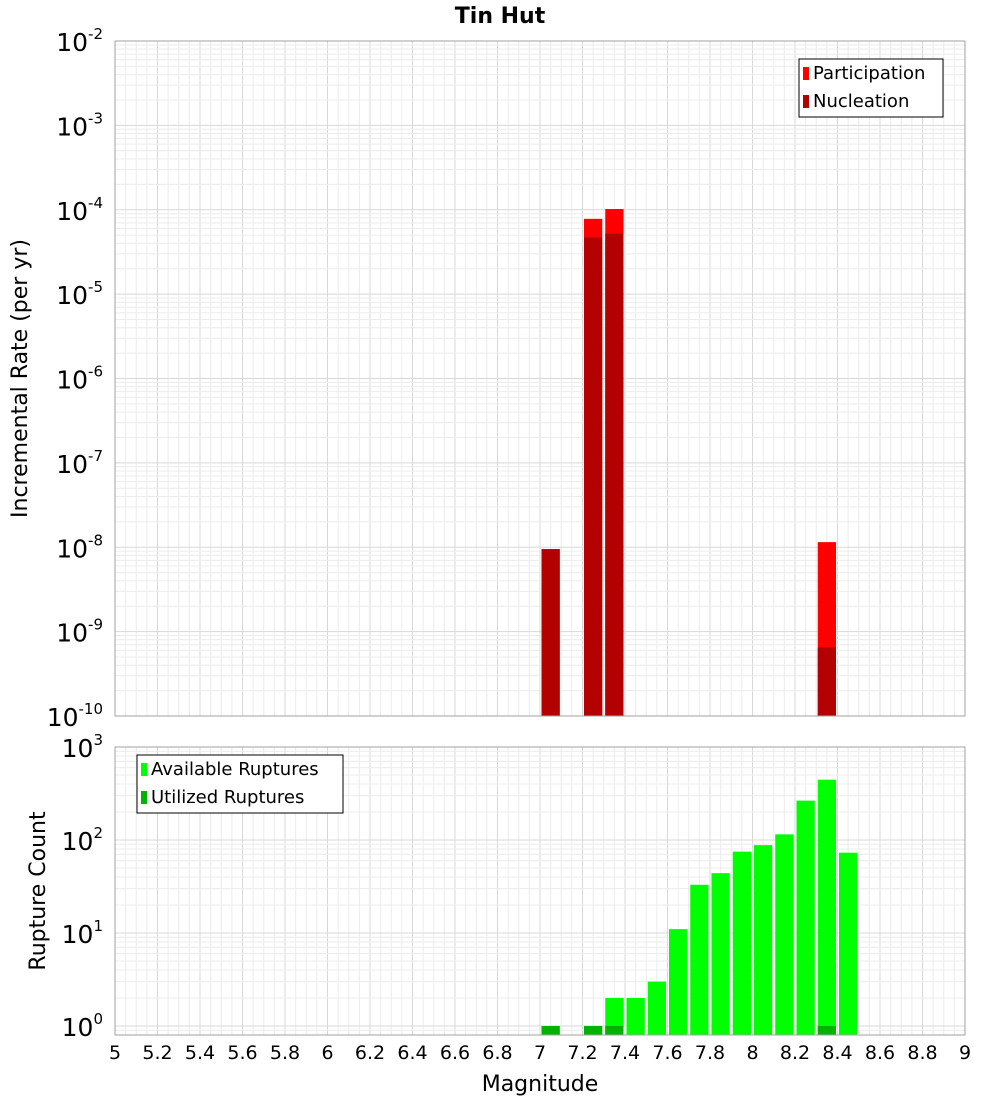  I want to click on x-tick-label: 6.4, so click(412, 1053).